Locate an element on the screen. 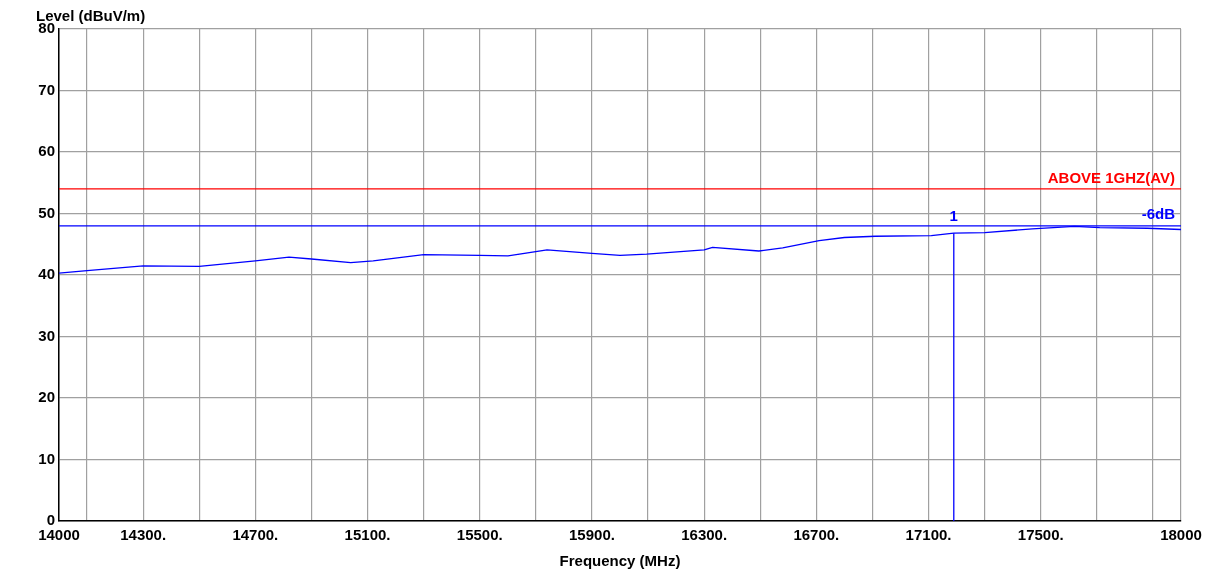 The image size is (1219, 577). annotation: 1 is located at coordinates (953, 215).